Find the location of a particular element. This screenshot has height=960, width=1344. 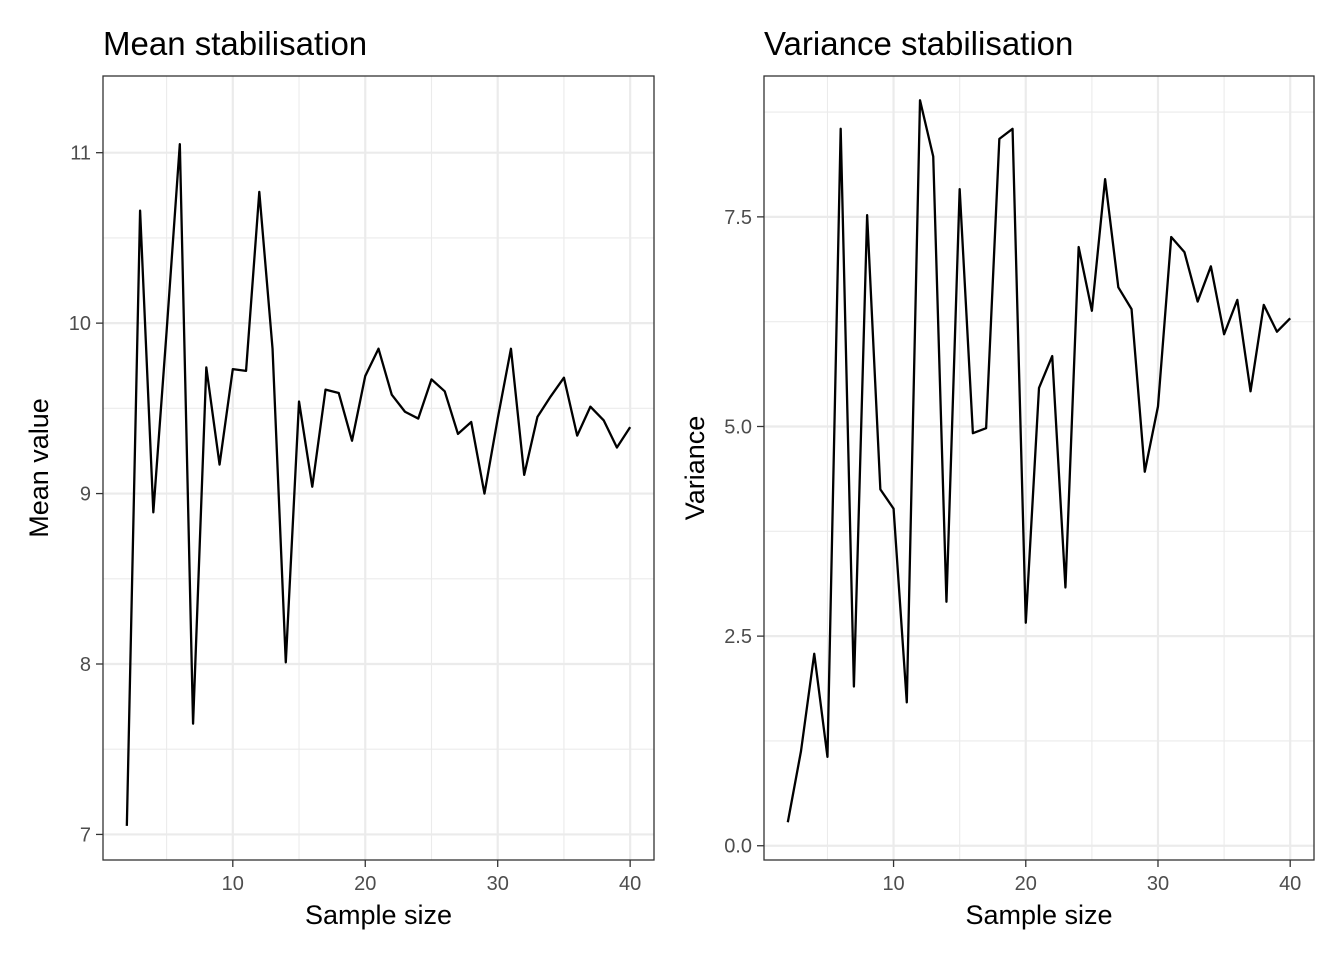

y-tick-label: 10 is located at coordinates (80, 324).